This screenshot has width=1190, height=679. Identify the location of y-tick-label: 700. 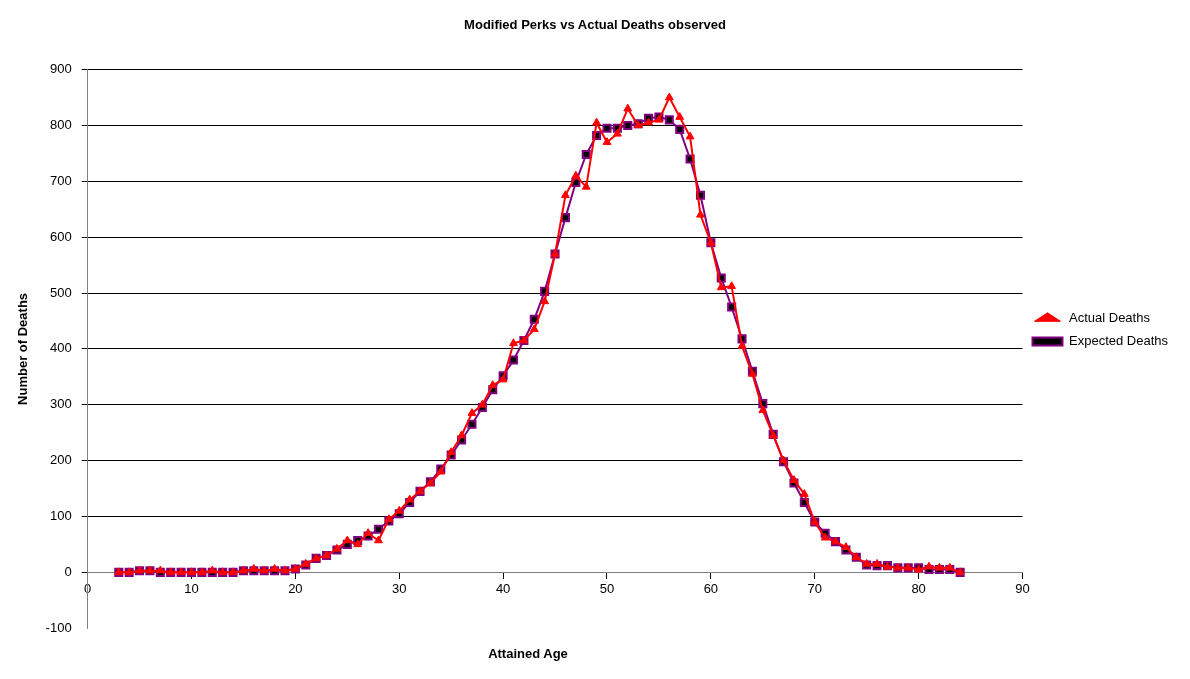
(60, 180).